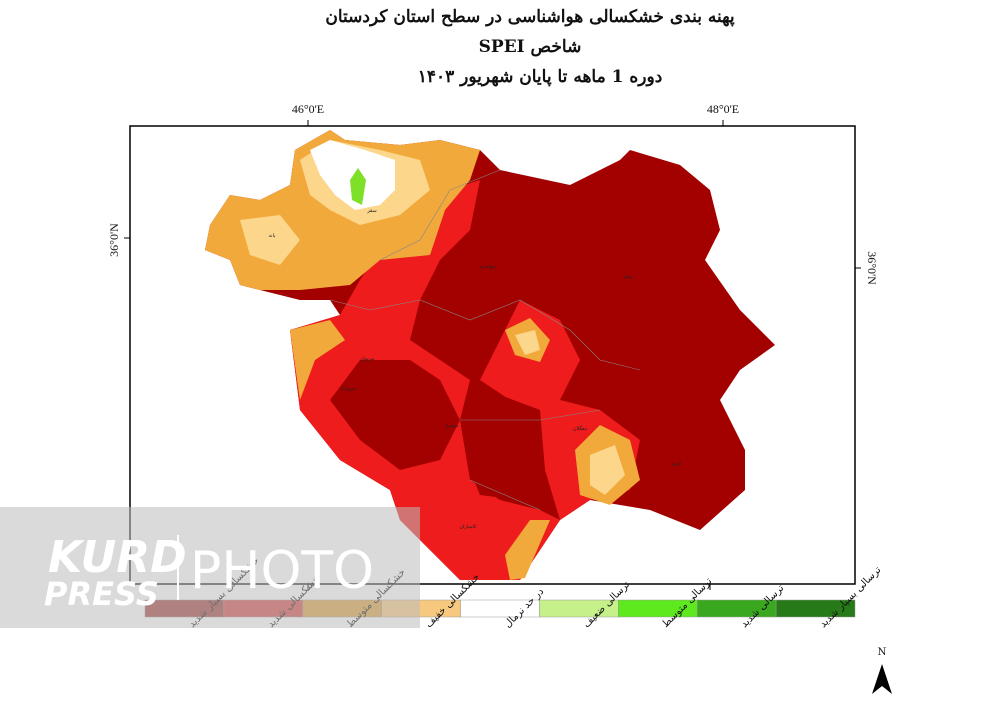  What do you see at coordinates (627, 277) in the screenshot?
I see `city-label: بیجار` at bounding box center [627, 277].